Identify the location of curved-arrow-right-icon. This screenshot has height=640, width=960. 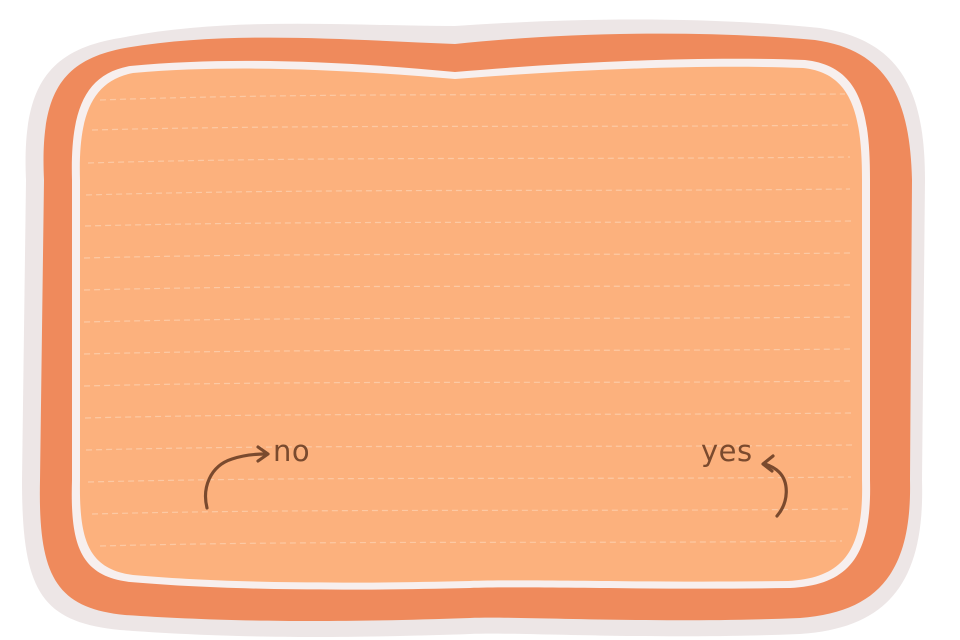
(237, 477).